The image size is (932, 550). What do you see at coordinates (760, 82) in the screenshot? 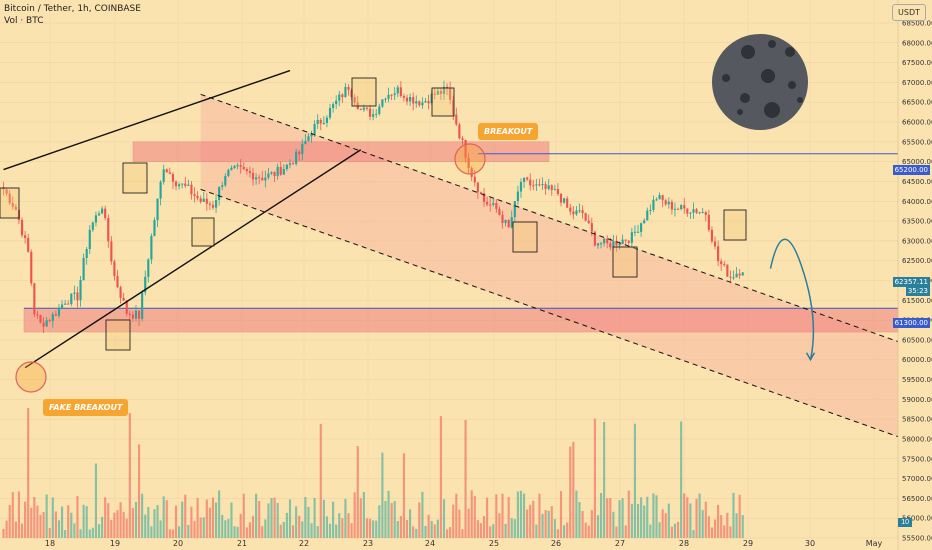
I see `moon-icon` at bounding box center [760, 82].